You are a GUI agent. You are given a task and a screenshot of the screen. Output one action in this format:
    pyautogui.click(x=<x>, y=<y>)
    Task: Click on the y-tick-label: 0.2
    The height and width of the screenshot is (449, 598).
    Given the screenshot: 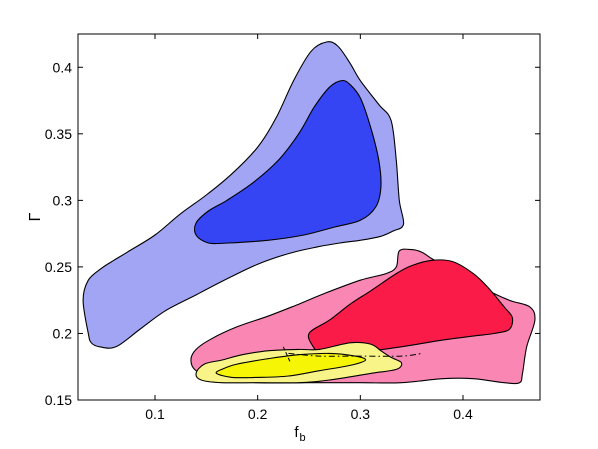 What is the action you would take?
    pyautogui.click(x=63, y=333)
    